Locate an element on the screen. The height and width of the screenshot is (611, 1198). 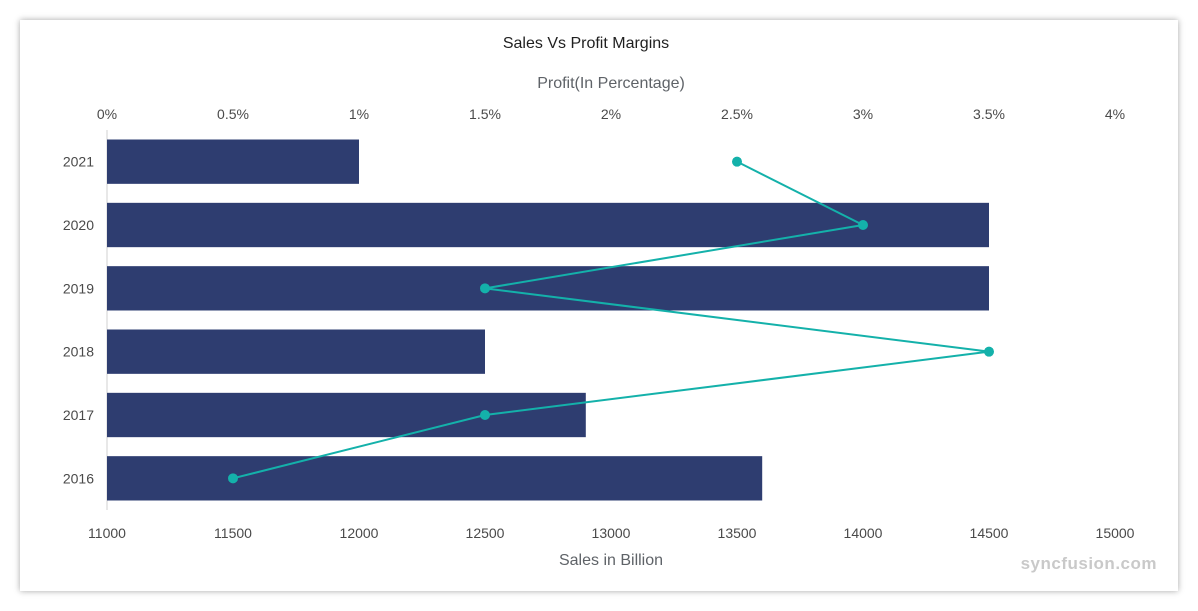
top-axis-tick-label: 1.5% is located at coordinates (485, 114).